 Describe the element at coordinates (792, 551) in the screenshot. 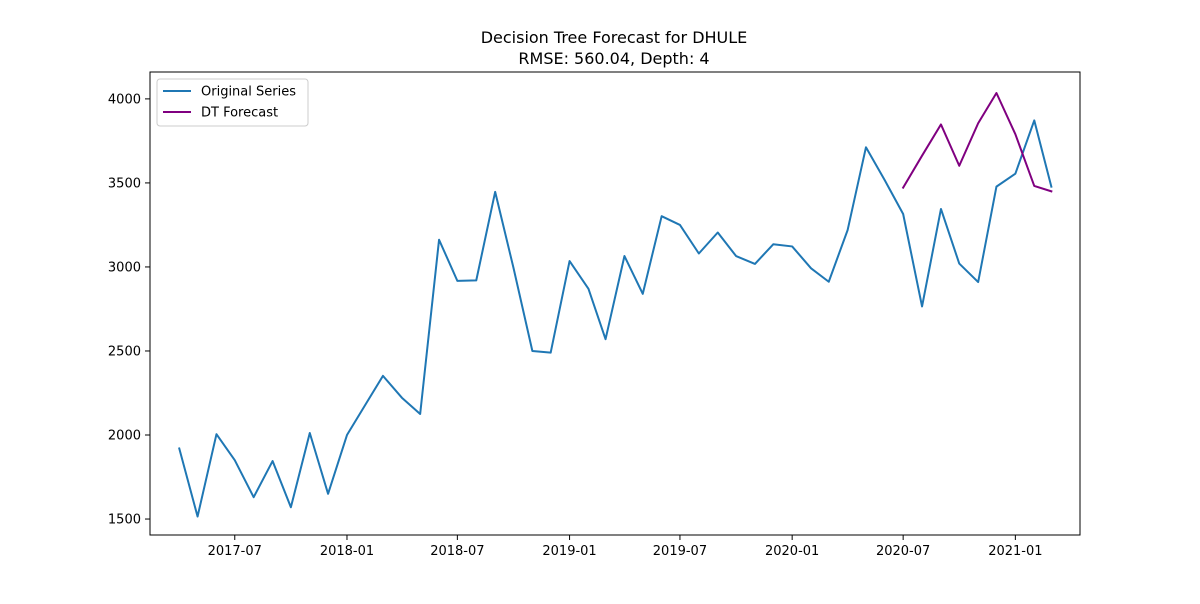

I see `x-tick-label: 2020-01` at that location.